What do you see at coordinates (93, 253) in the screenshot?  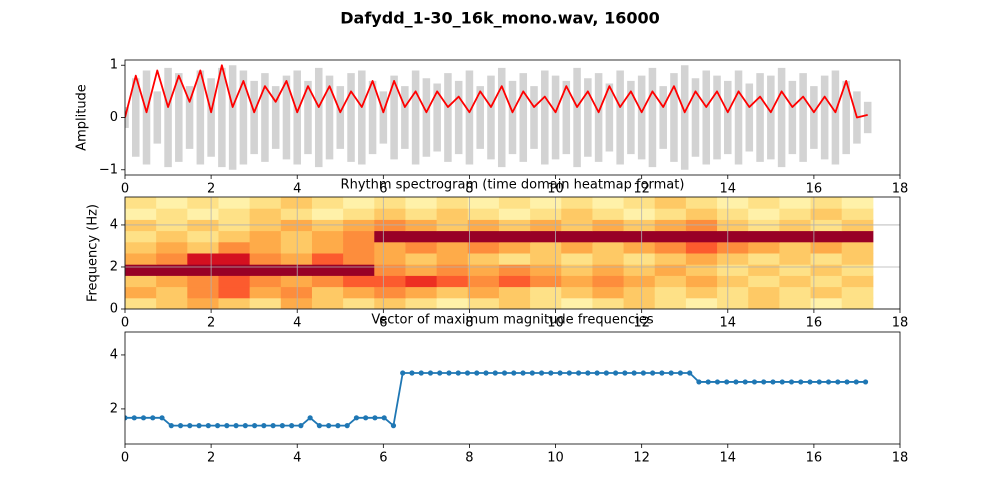 I see `y-axis-label: Frequency (Hz)` at bounding box center [93, 253].